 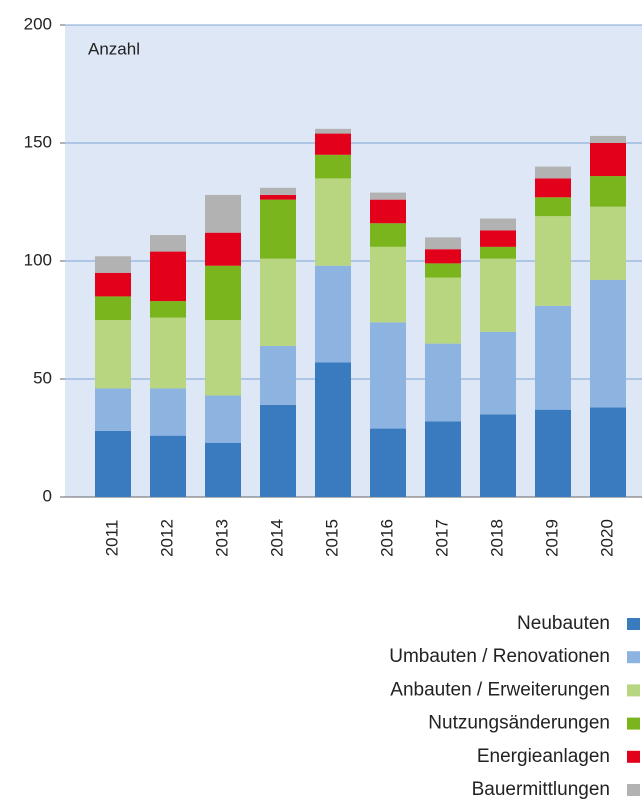 I want to click on x-tick-label: 2018, so click(x=496, y=538).